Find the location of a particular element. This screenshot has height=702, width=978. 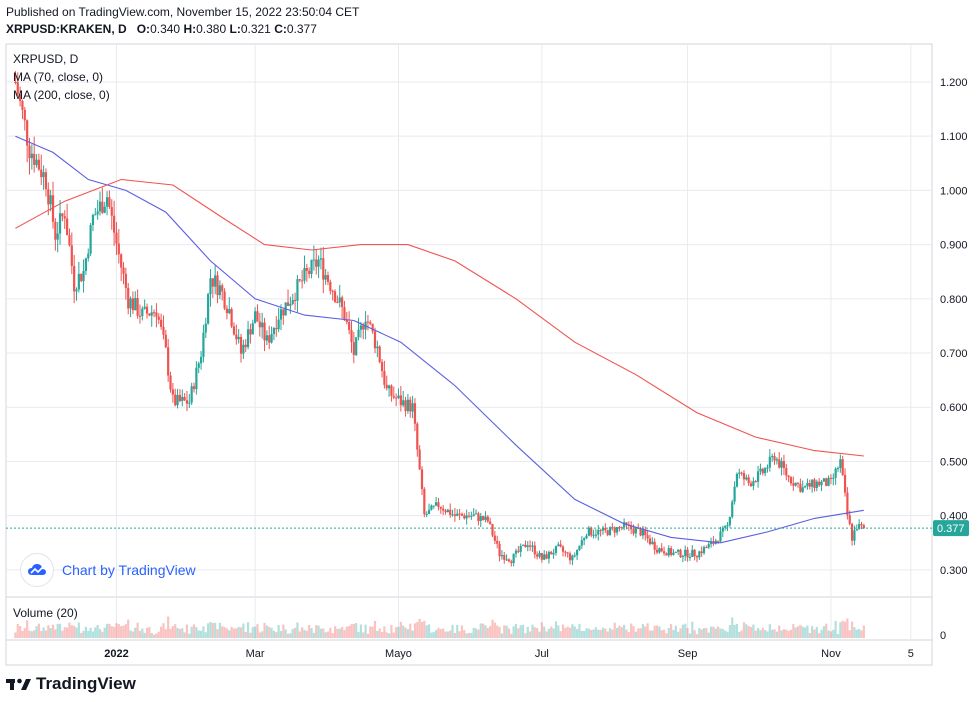

tradingview-watermark: Chart by TradingView is located at coordinates (108, 570).